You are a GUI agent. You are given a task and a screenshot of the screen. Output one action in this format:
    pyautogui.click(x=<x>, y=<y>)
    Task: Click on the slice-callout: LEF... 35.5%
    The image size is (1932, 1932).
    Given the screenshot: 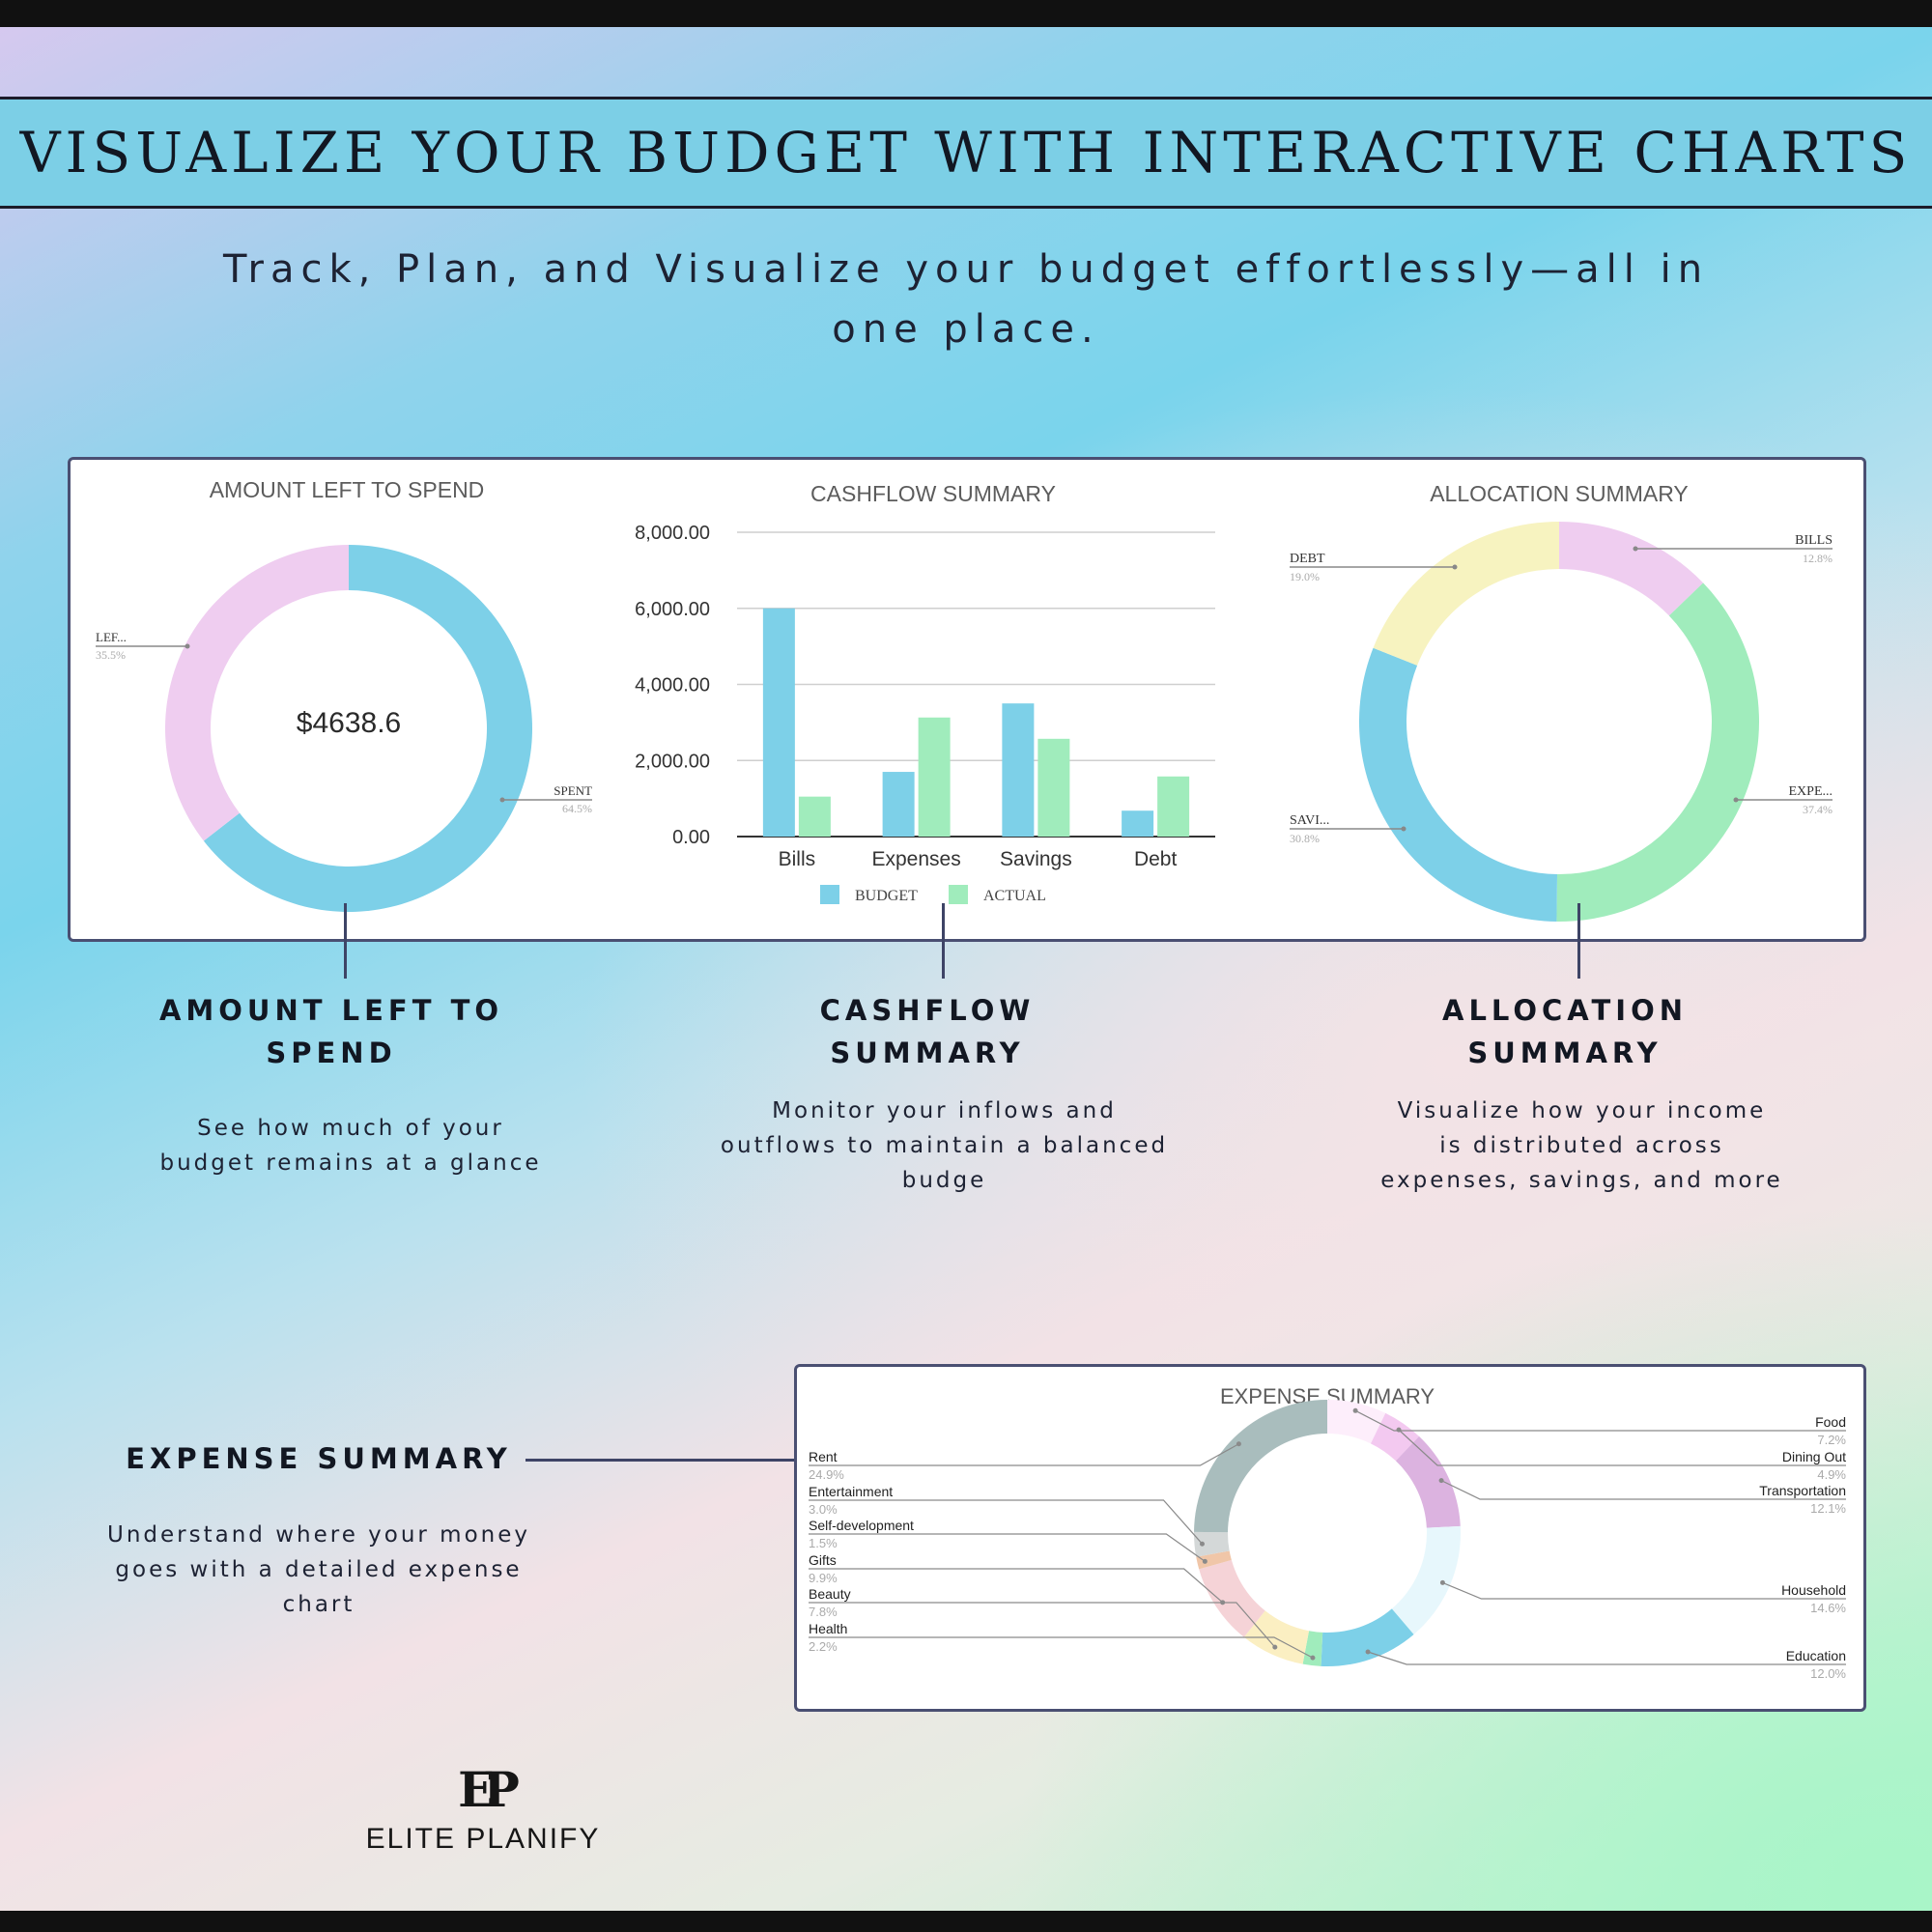 What is the action you would take?
    pyautogui.click(x=143, y=646)
    